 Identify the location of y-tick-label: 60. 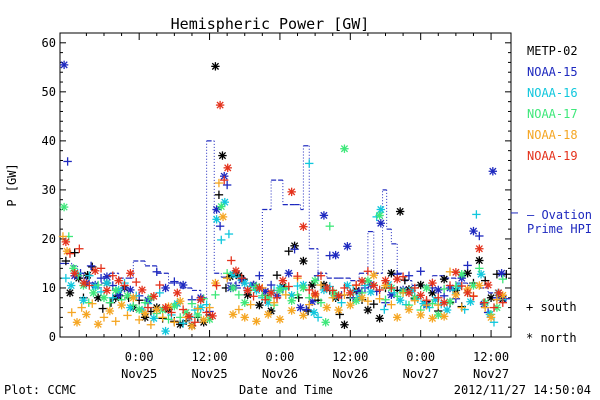
(49, 43).